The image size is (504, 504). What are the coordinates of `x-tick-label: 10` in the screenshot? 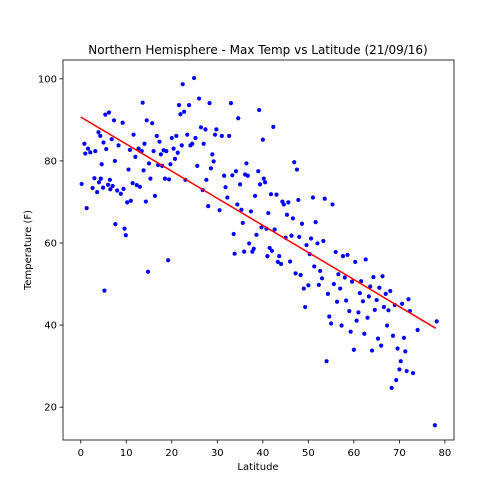 It's located at (126, 453).